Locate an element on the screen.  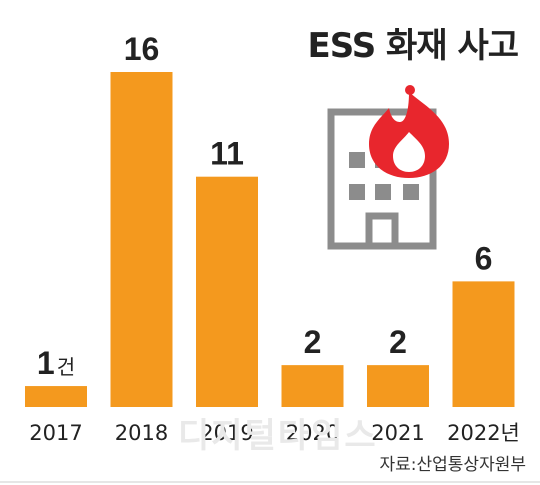
source-note: 자료:산업통상자원부 is located at coordinates (453, 465).